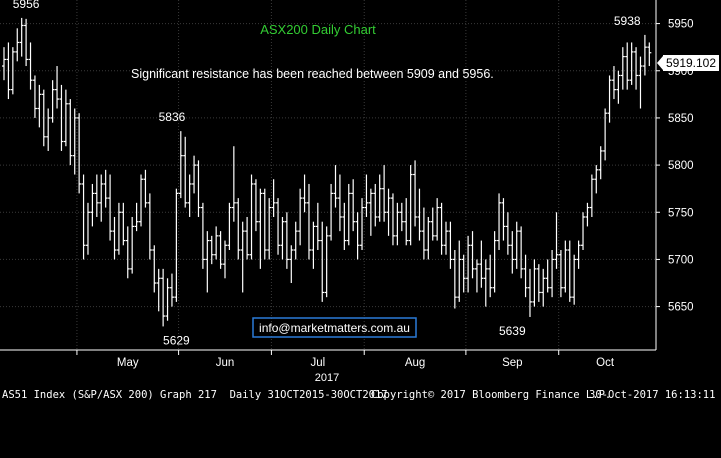 The width and height of the screenshot is (721, 458). Describe the element at coordinates (681, 119) in the screenshot. I see `y-tick-label: 5850` at that location.